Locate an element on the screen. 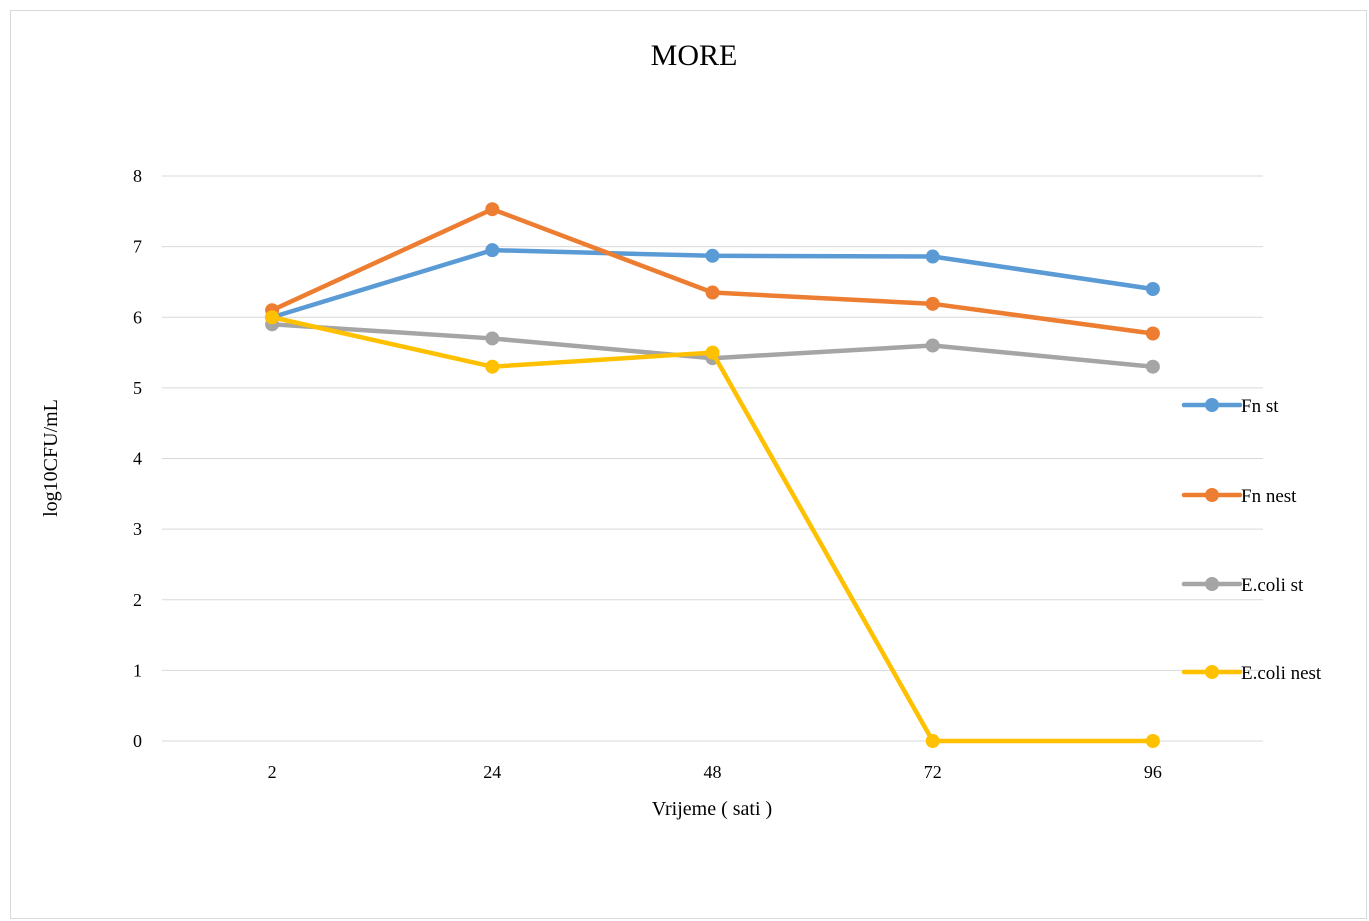 This screenshot has width=1369, height=921. legend-label: Fn nest is located at coordinates (1269, 496).